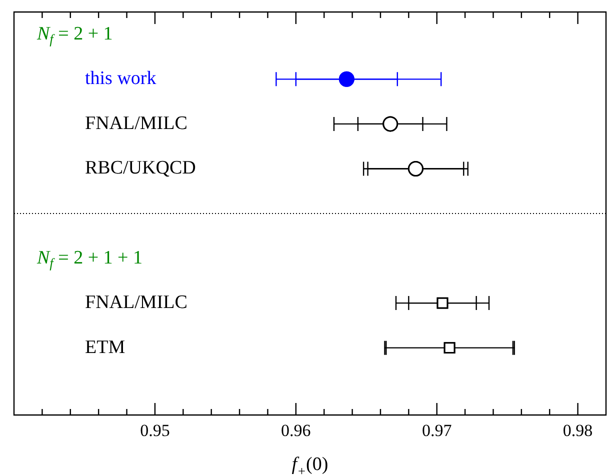 This screenshot has width=616, height=476. I want to click on x-tick-label: 0.96, so click(296, 430).